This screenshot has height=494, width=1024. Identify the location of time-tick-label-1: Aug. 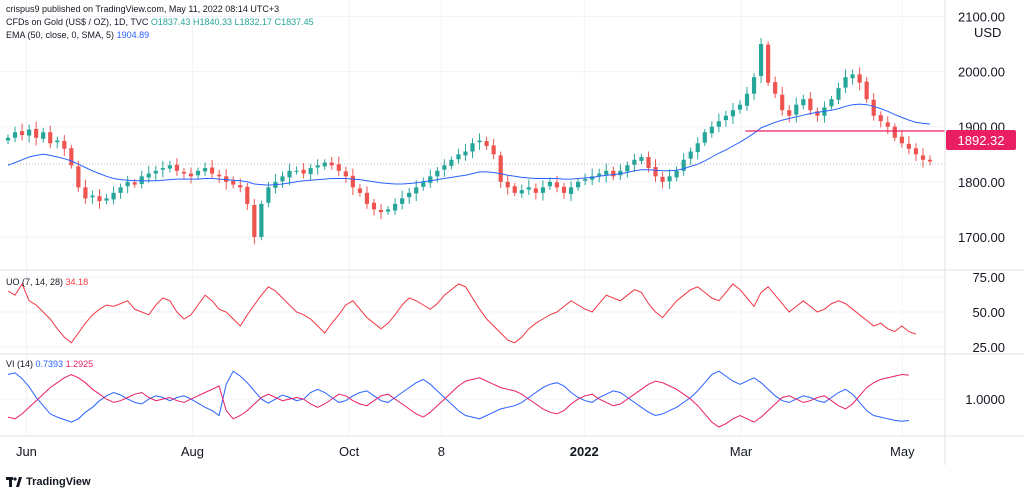
(192, 451).